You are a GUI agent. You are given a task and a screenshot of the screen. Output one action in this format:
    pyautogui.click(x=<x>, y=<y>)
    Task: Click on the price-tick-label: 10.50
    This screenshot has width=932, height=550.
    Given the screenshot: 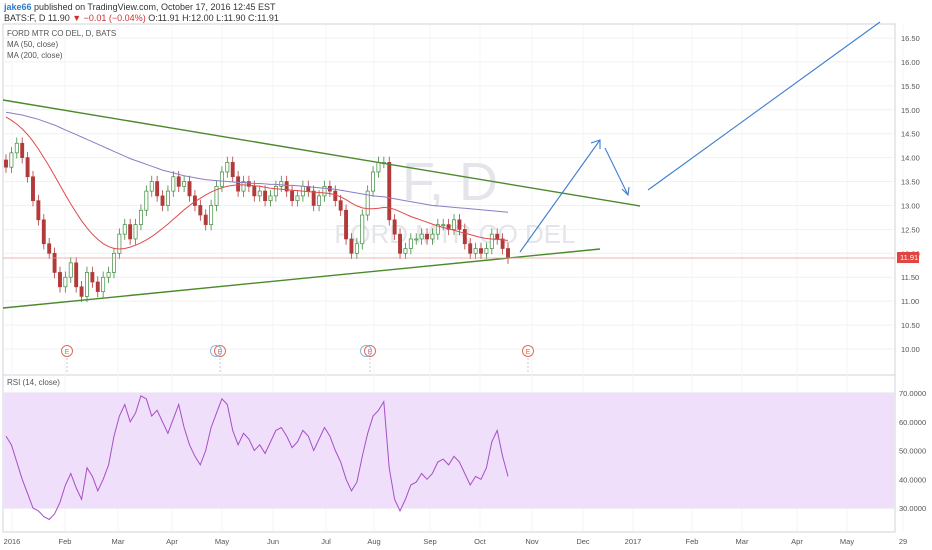 What is the action you would take?
    pyautogui.click(x=910, y=325)
    